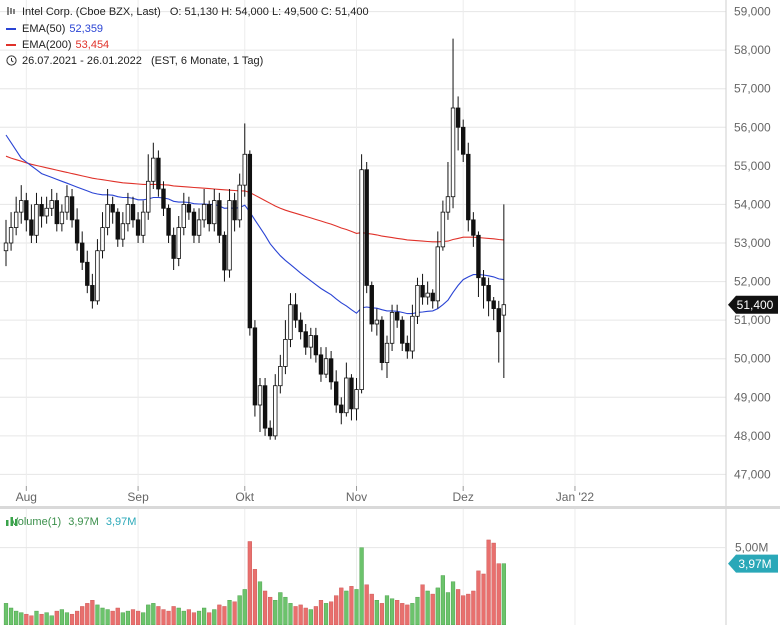  Describe the element at coordinates (752, 474) in the screenshot. I see `y-tick-label: 47,000` at that location.